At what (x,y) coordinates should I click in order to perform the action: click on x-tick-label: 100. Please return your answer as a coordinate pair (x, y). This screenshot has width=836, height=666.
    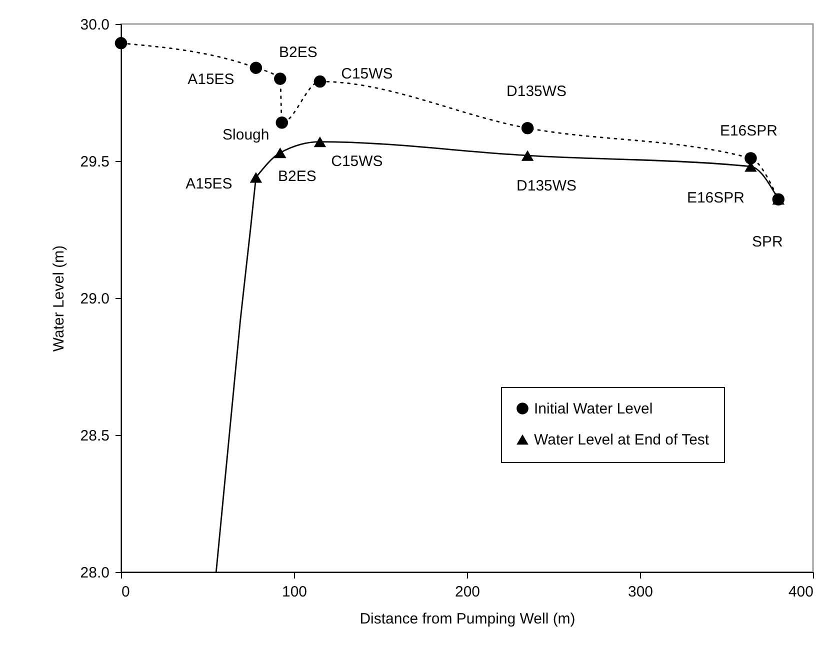
    Looking at the image, I should click on (295, 592).